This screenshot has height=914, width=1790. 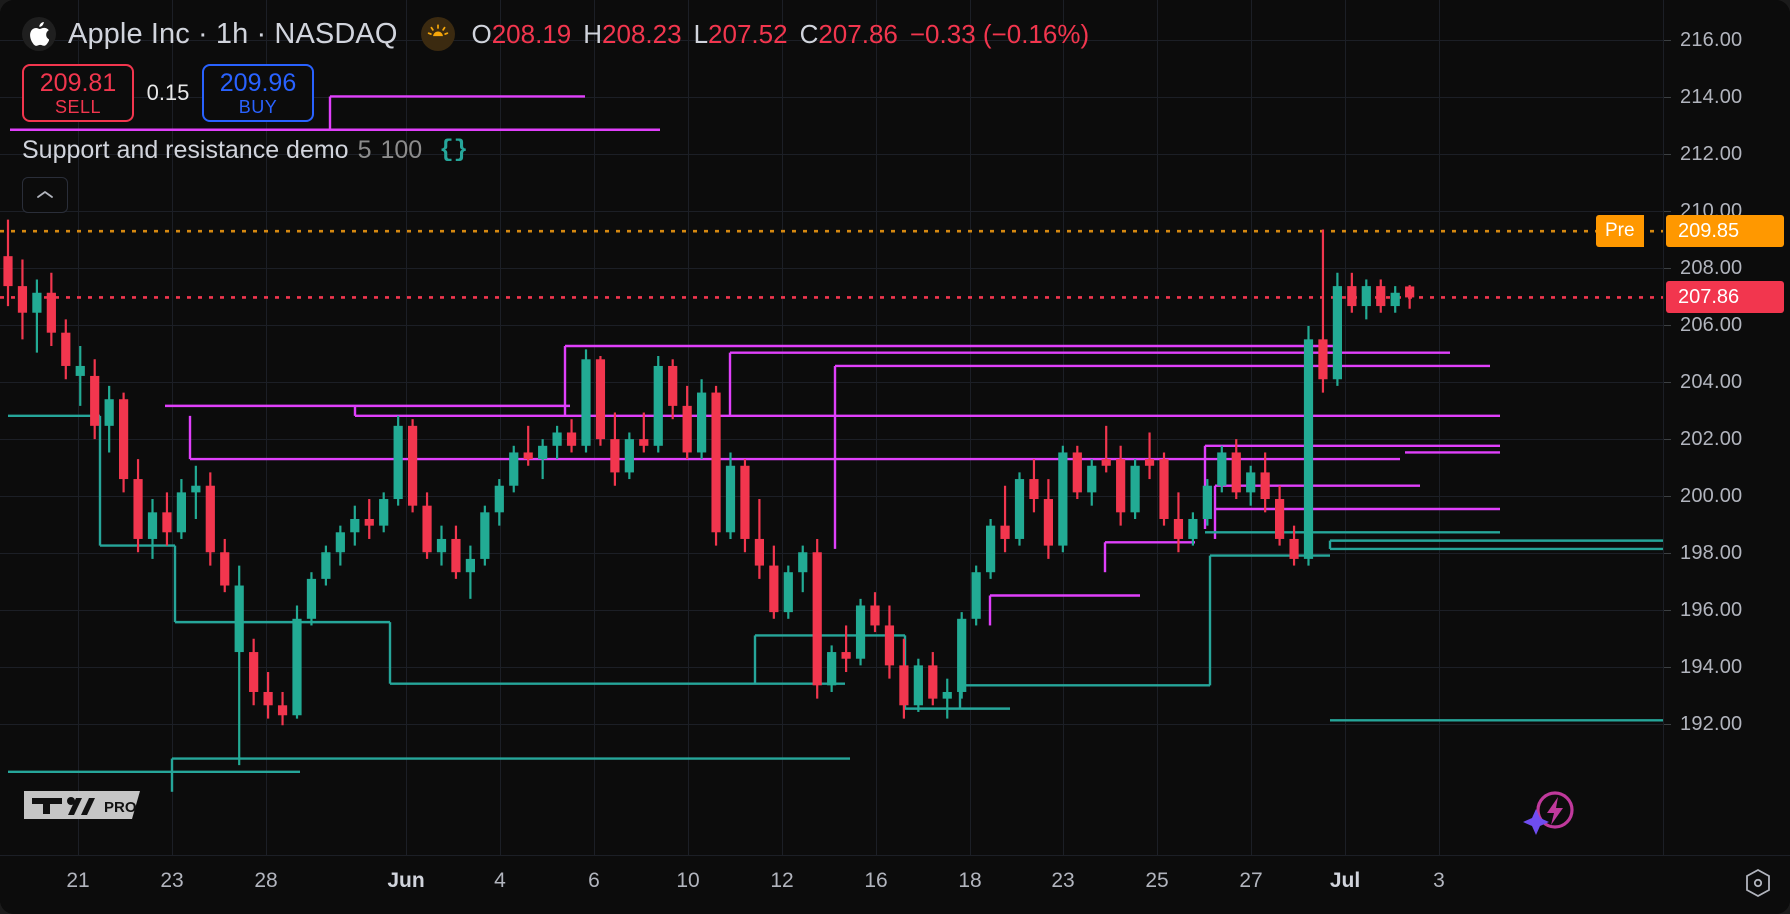 What do you see at coordinates (500, 880) in the screenshot?
I see `time-axis-tick: 4` at bounding box center [500, 880].